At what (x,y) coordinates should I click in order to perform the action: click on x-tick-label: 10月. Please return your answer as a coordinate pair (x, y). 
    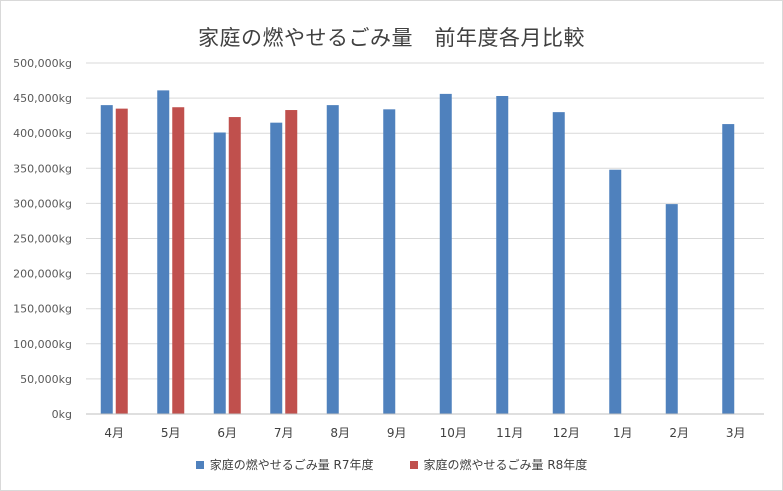
    Looking at the image, I should click on (453, 433).